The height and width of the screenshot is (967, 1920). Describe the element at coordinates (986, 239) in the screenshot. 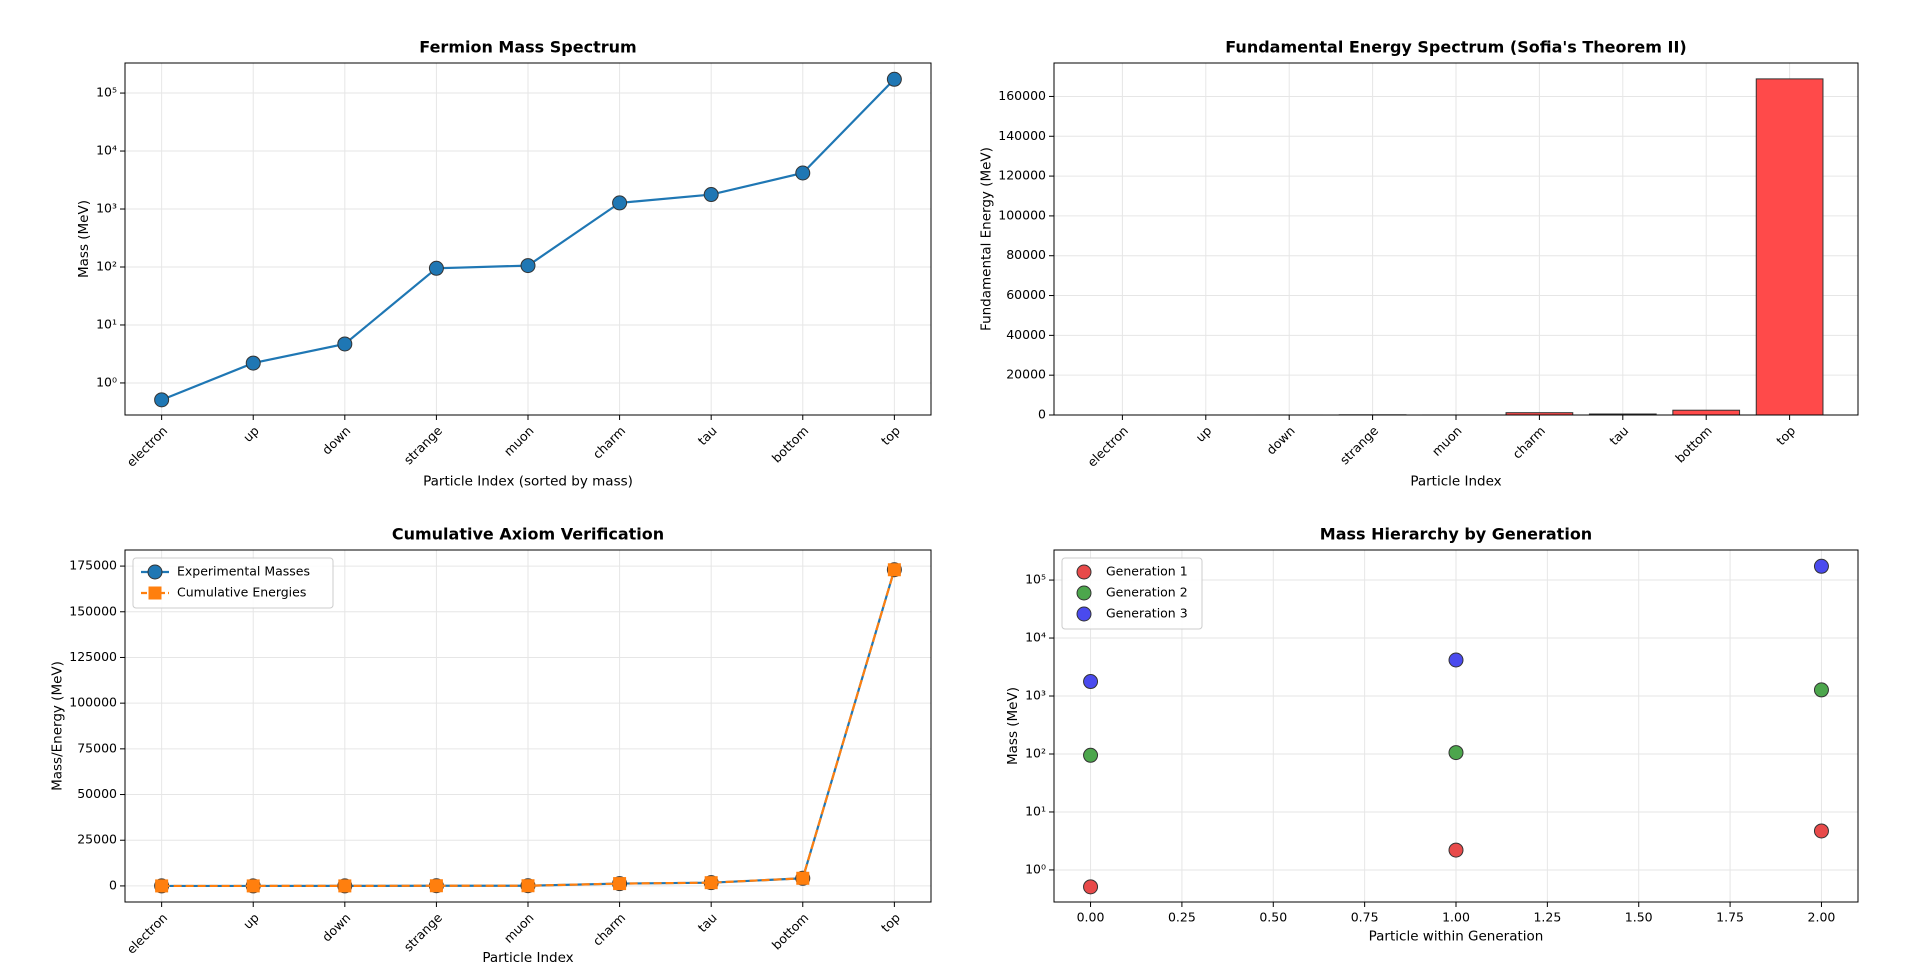

I see `y-axis-label: Fundamental Energy (MeV)` at that location.